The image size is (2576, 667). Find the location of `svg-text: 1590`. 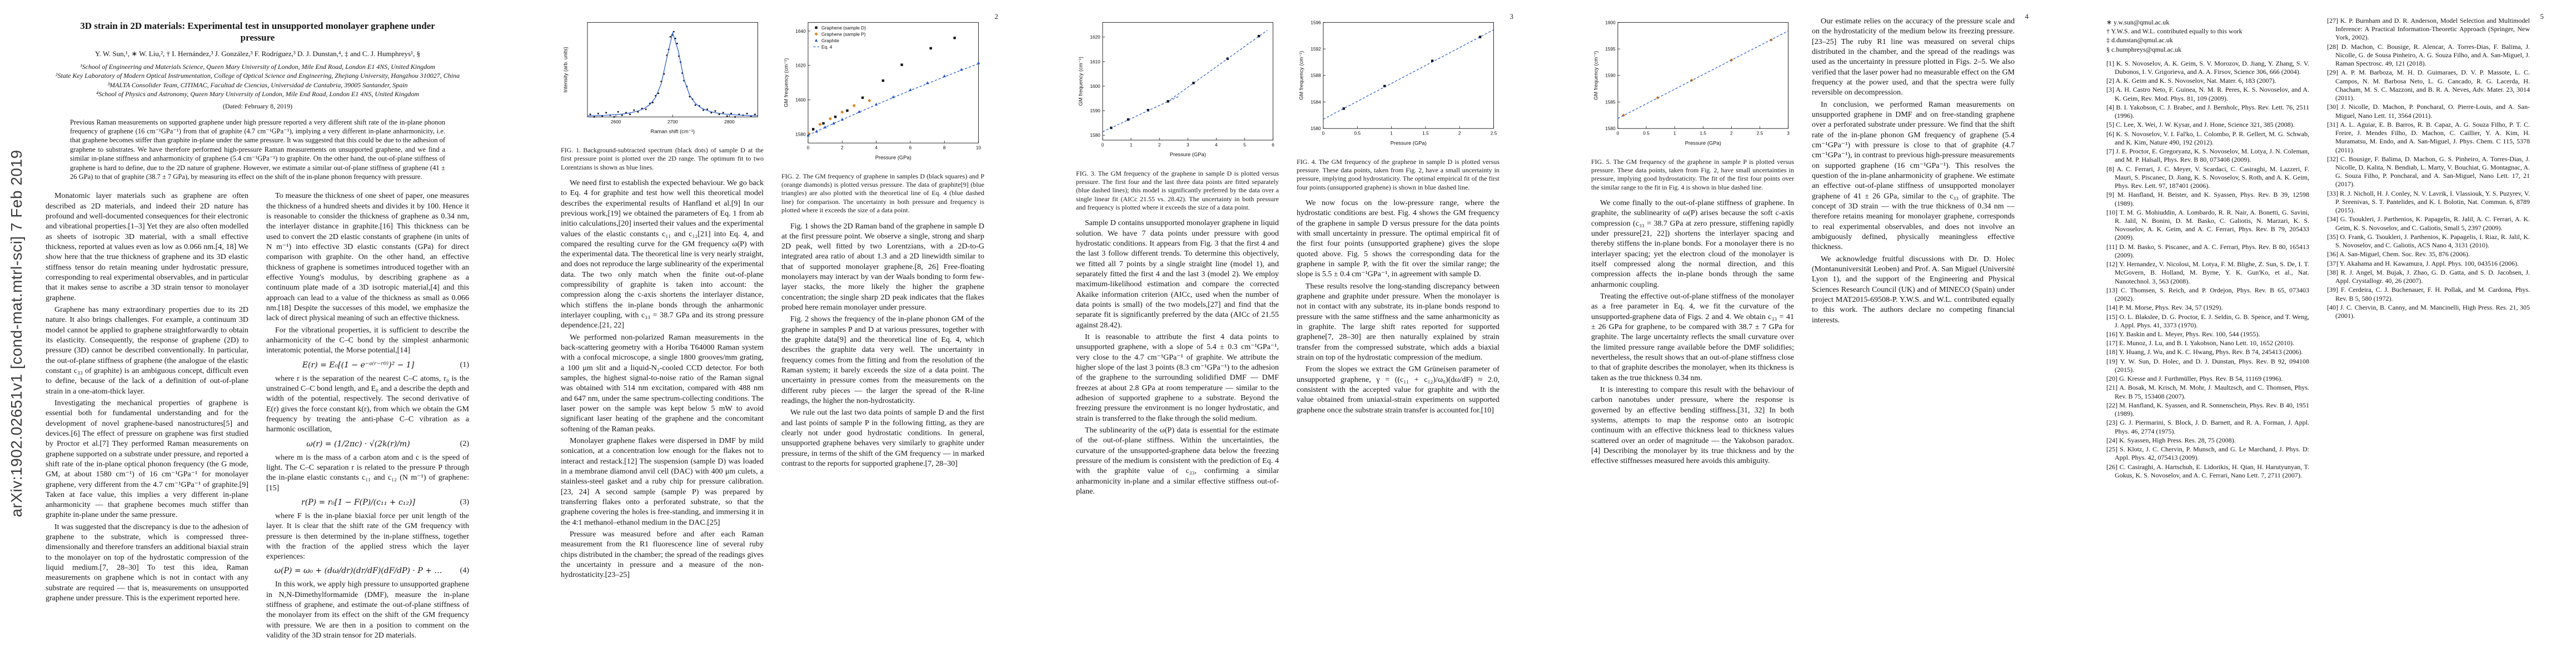

svg-text: 1590 is located at coordinates (1095, 110).